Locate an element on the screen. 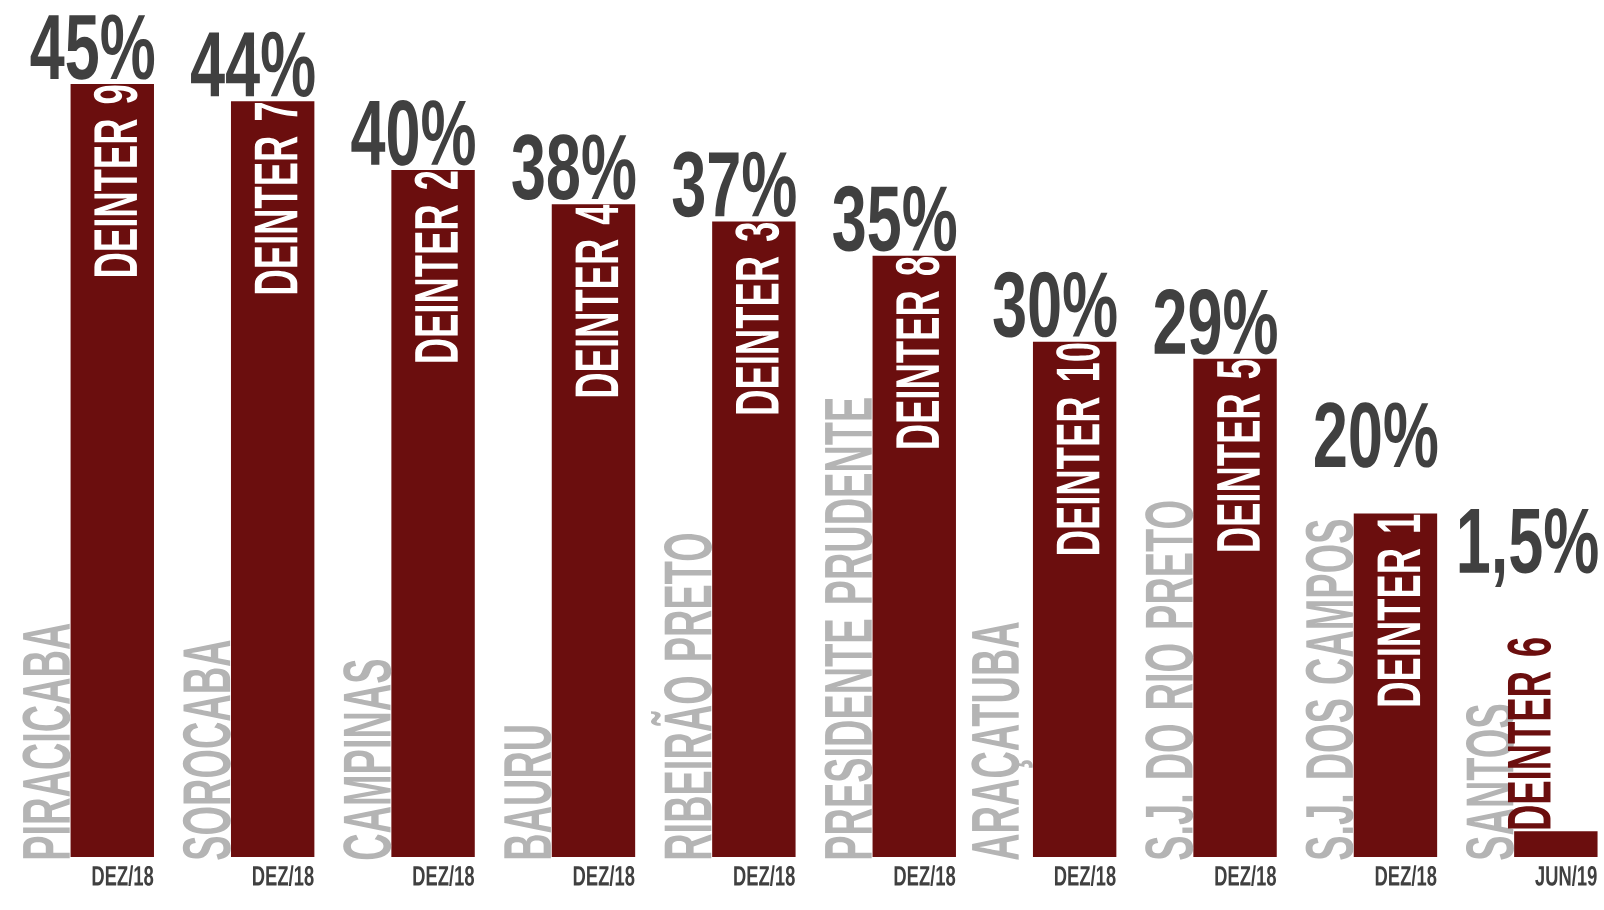 Image resolution: width=1604 pixels, height=910 pixels. x-tick-label: ARAÇATUBA is located at coordinates (1002, 741).